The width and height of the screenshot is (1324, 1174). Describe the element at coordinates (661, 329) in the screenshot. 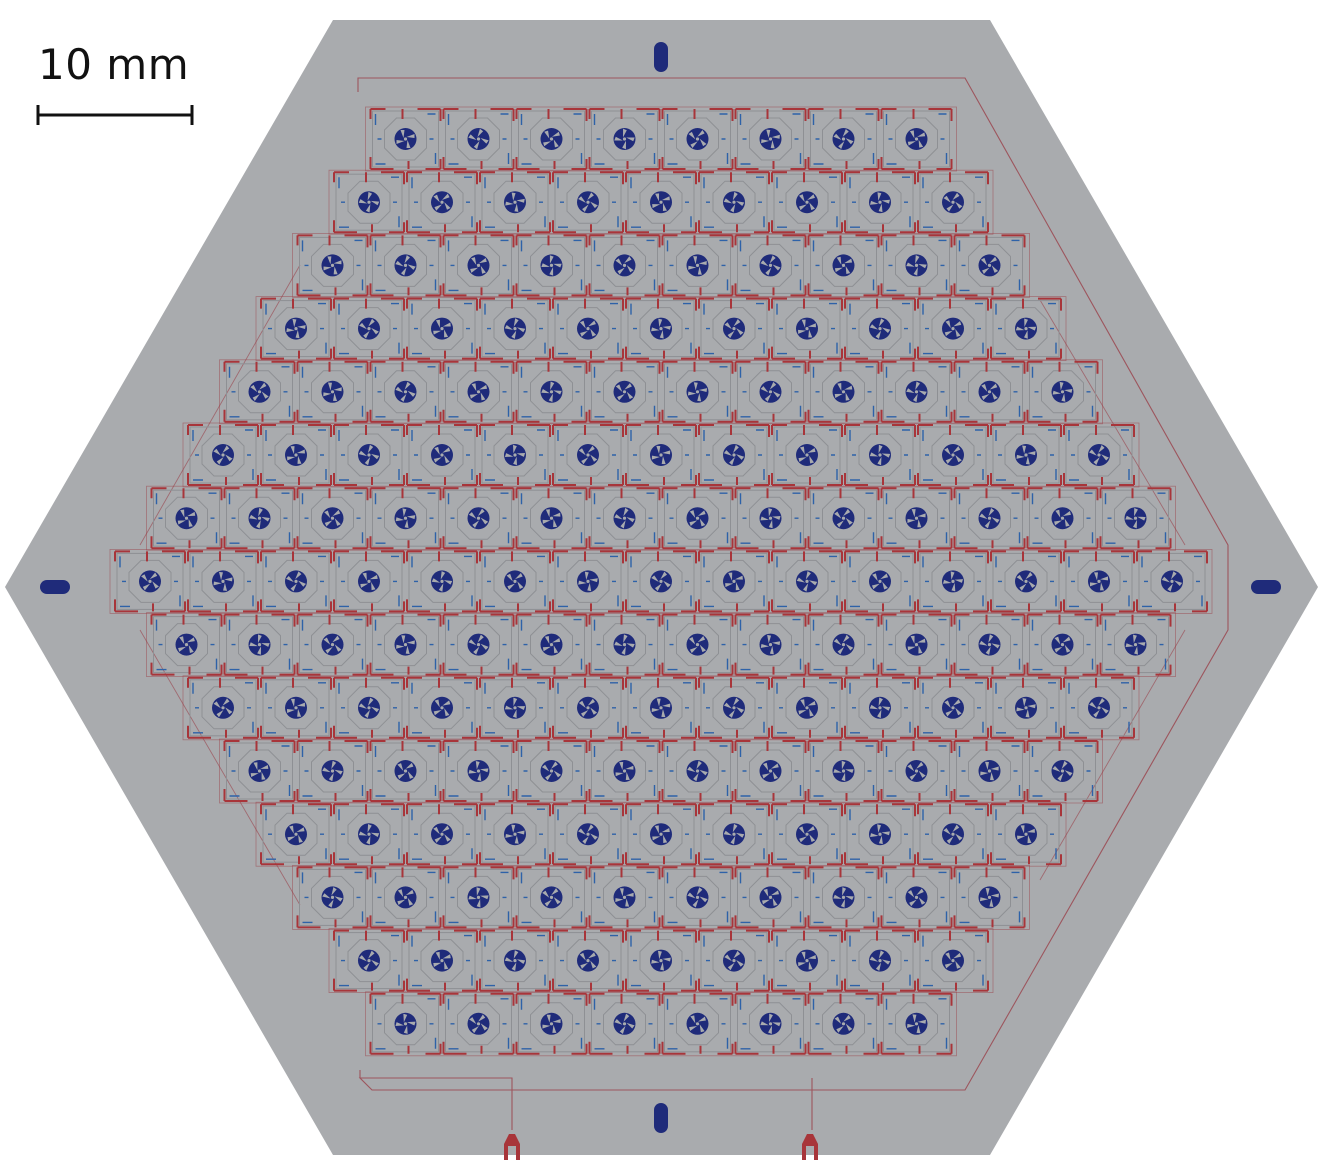

I see `row-trace` at that location.